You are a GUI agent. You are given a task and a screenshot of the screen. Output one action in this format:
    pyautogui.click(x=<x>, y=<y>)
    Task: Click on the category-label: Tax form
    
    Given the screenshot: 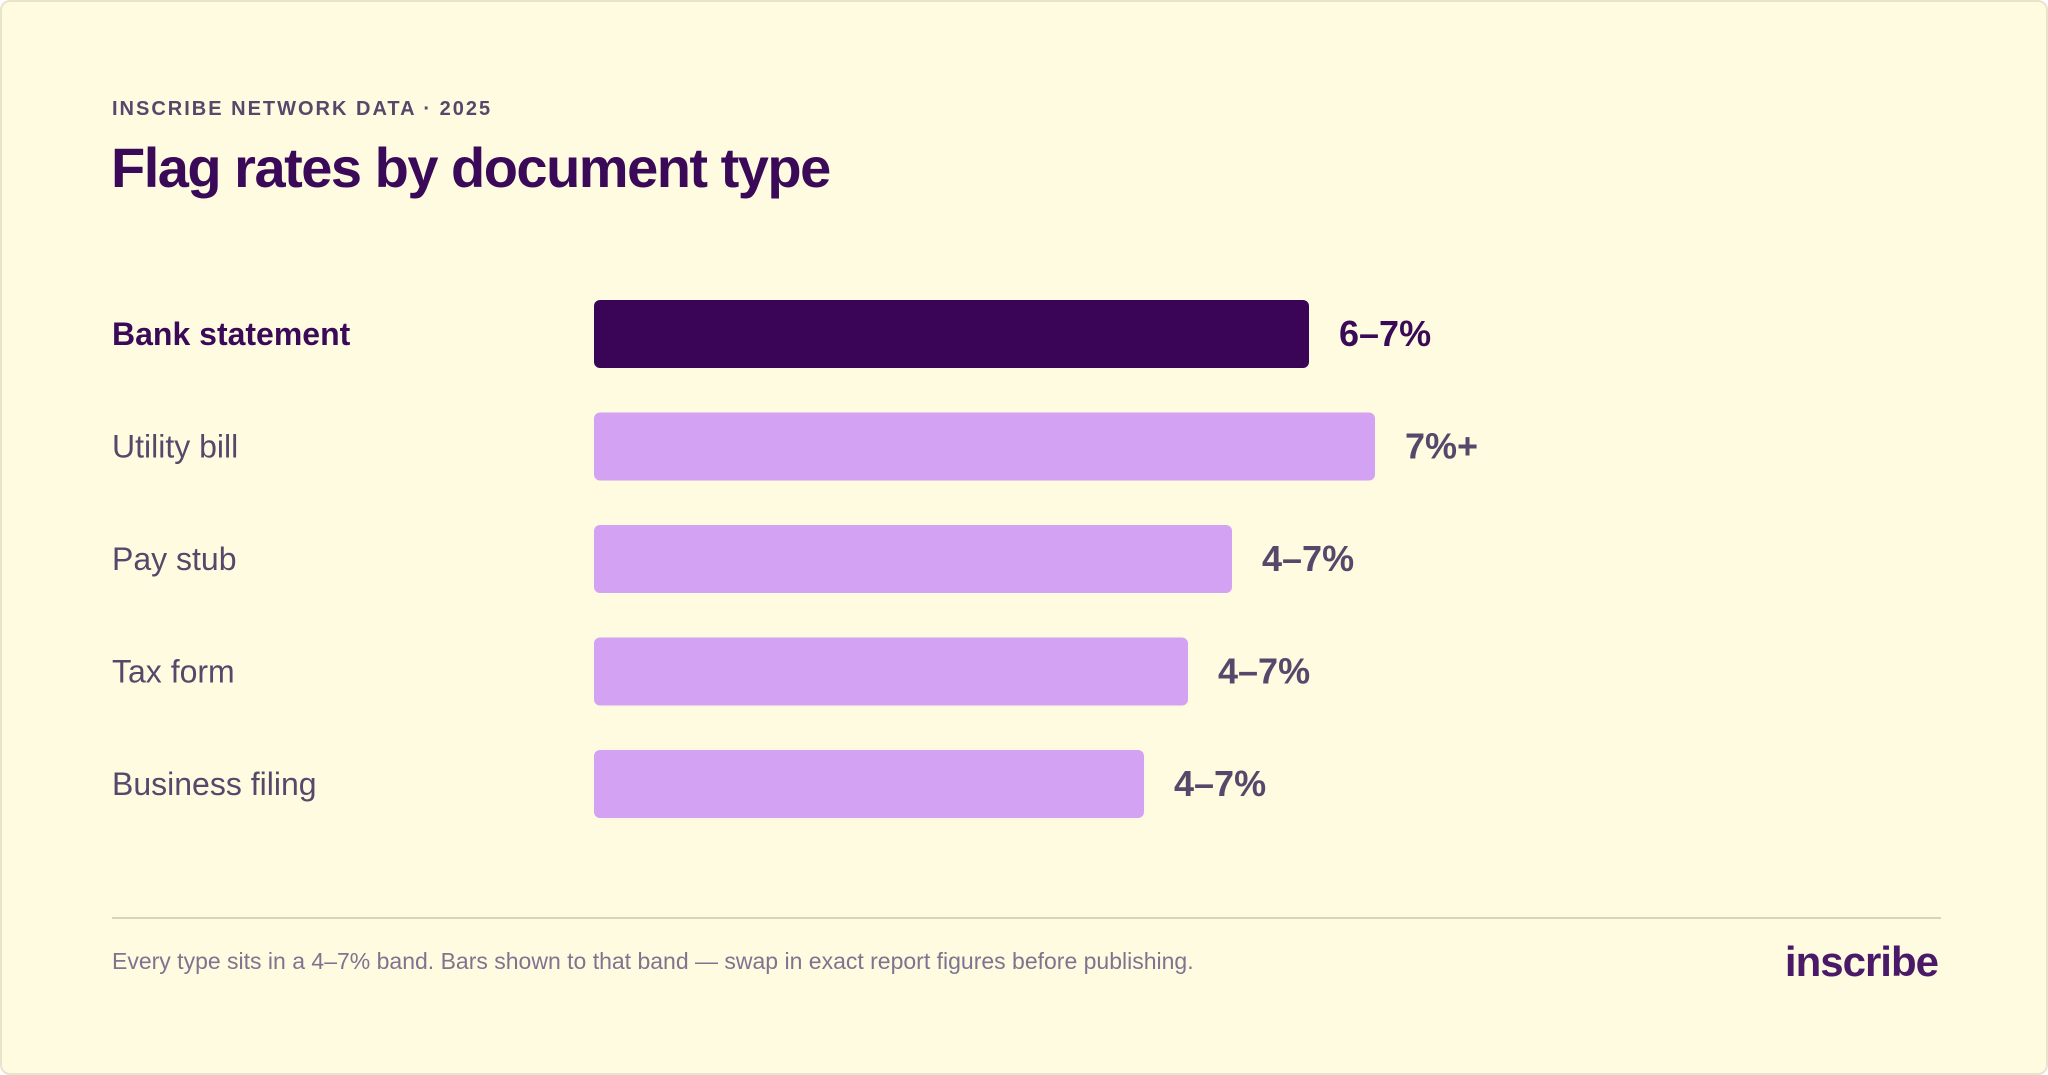 What is the action you would take?
    pyautogui.click(x=173, y=672)
    